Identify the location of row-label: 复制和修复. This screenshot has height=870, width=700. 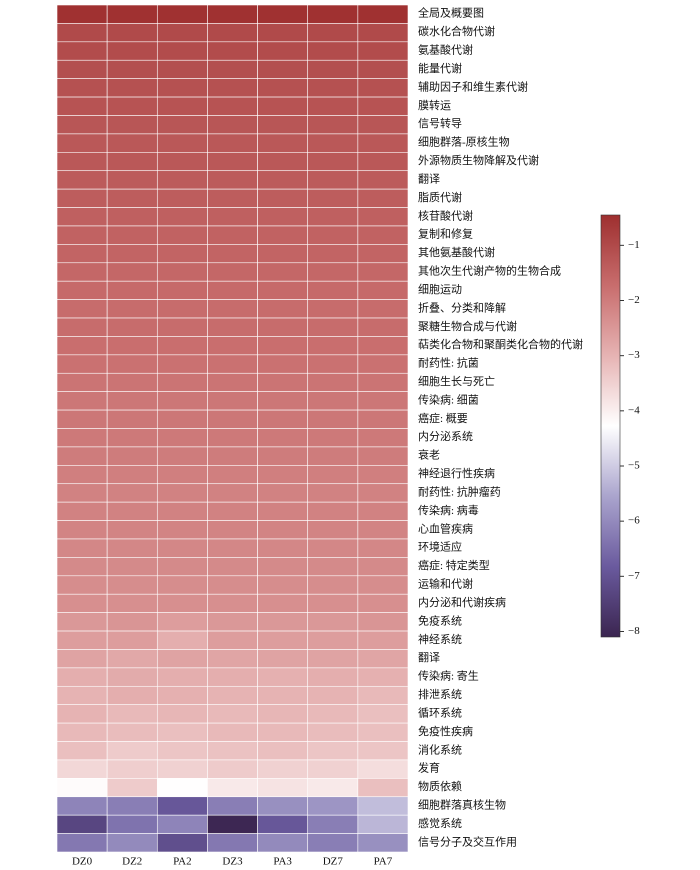
(445, 234).